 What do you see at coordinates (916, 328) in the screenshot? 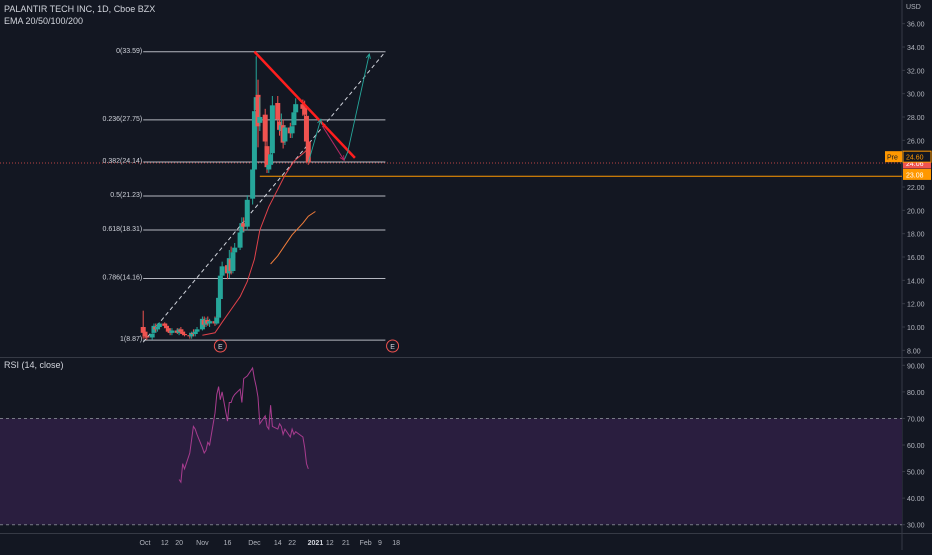
I see `price-tick-label: 10.00` at bounding box center [916, 328].